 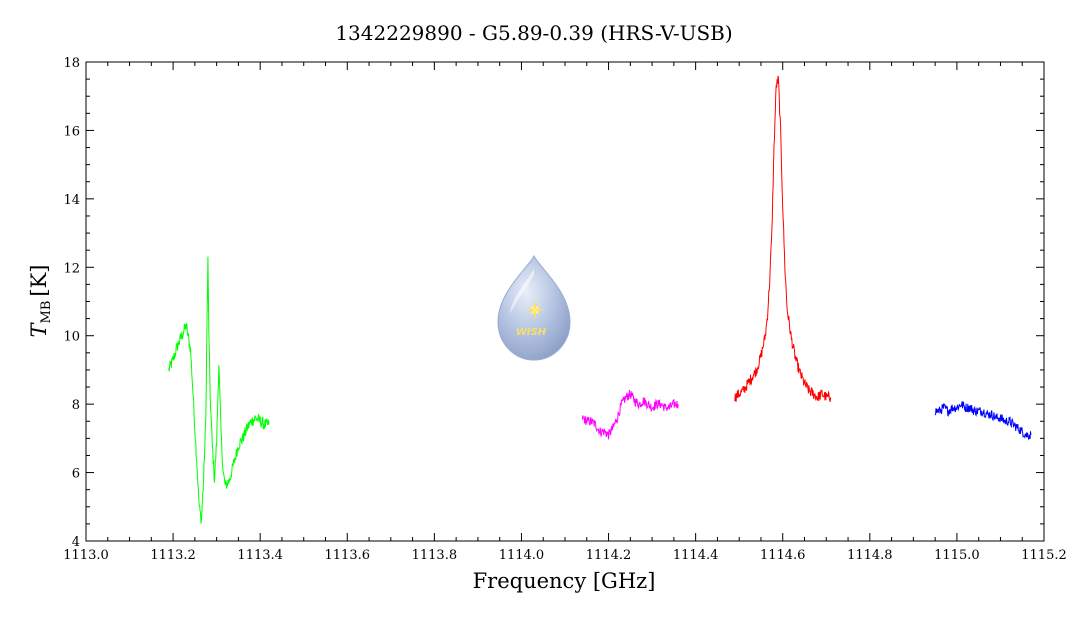 What do you see at coordinates (533, 33) in the screenshot?
I see `chart-title: 1342229890 - G5.89-0.39 (HRS-V-USB)` at bounding box center [533, 33].